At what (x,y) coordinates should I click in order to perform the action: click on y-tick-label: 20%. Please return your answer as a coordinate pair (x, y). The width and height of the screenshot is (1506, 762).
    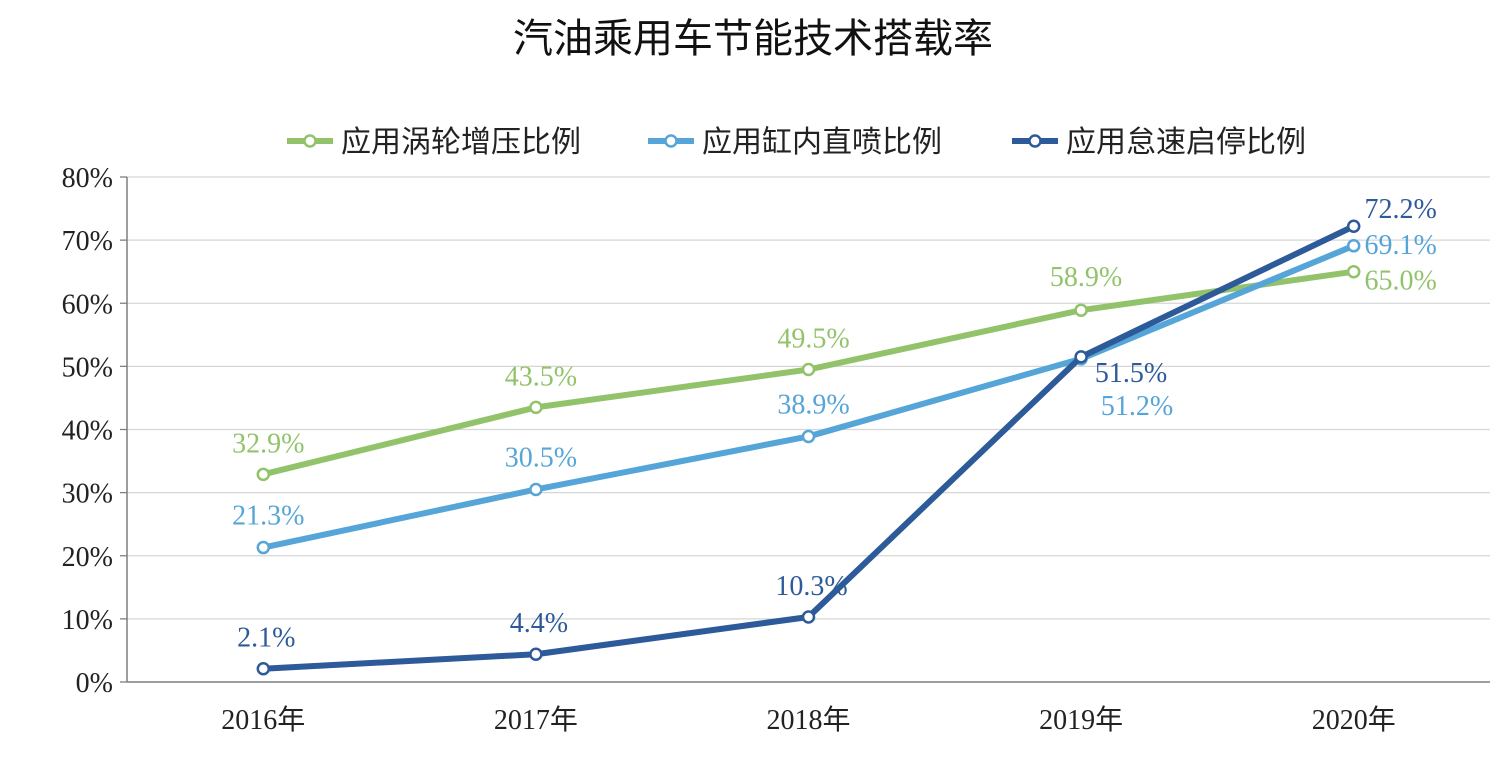
    Looking at the image, I should click on (87, 557).